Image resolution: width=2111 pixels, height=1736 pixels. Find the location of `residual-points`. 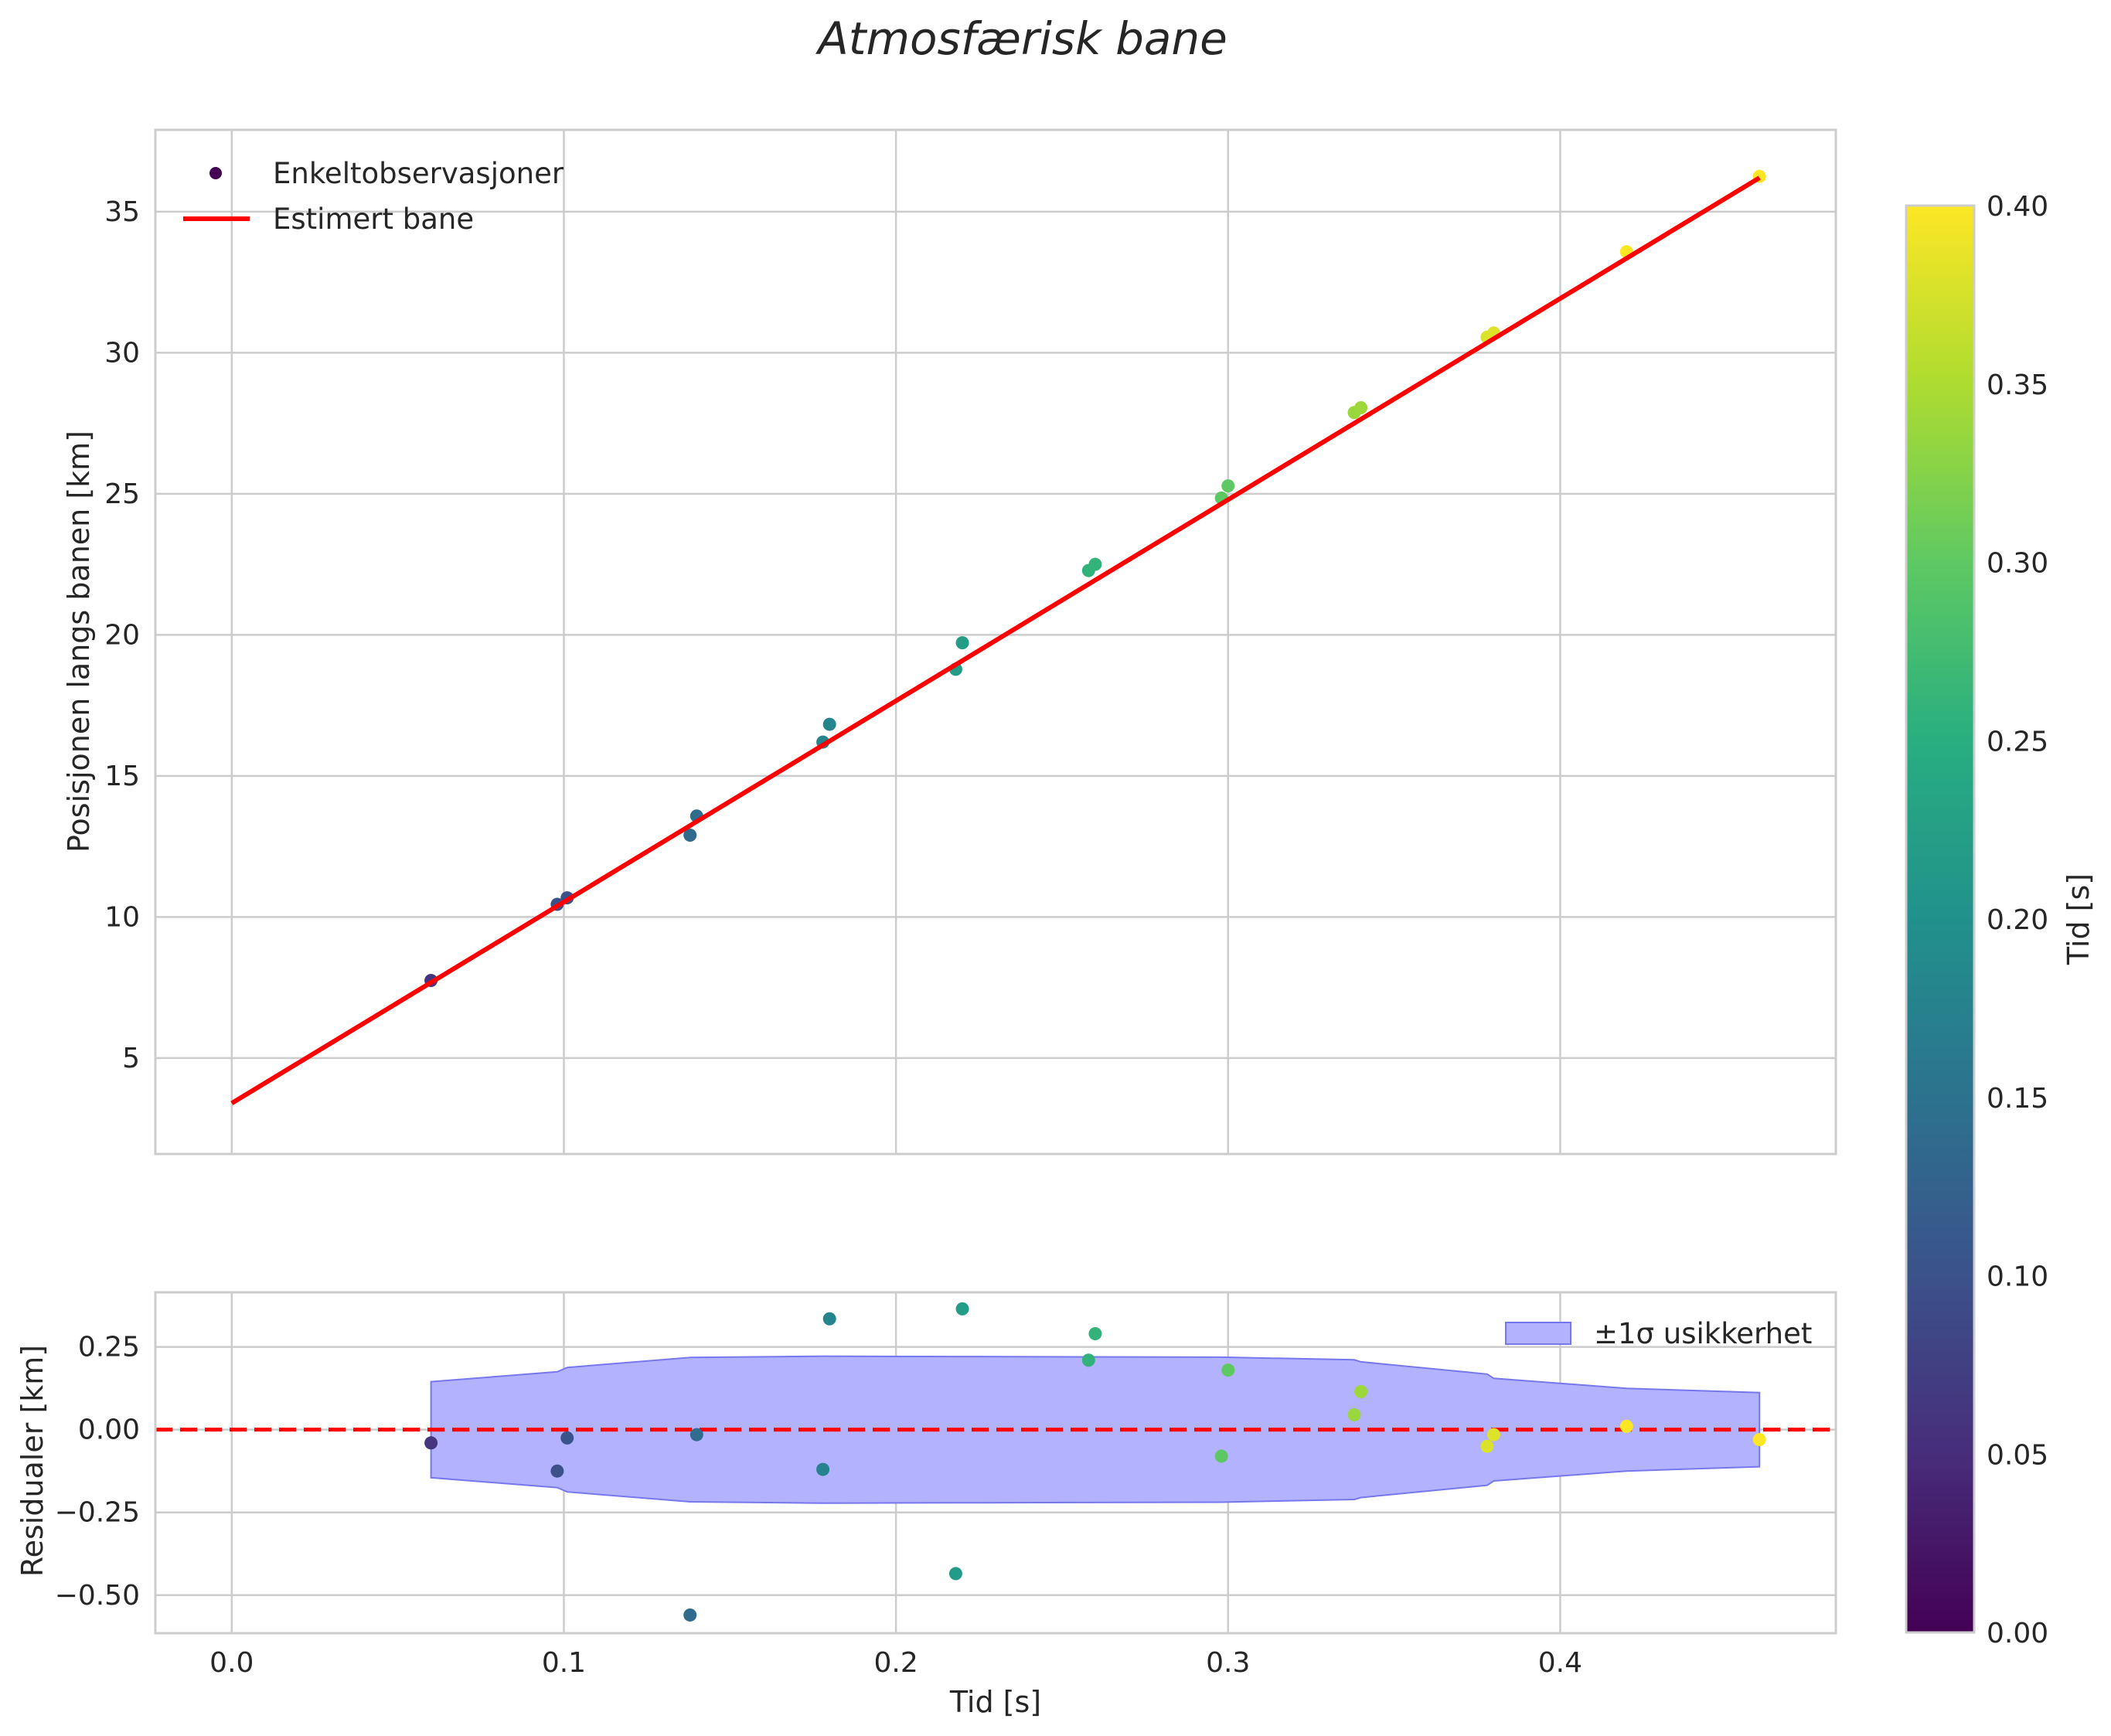

residual-points is located at coordinates (1095, 1462).